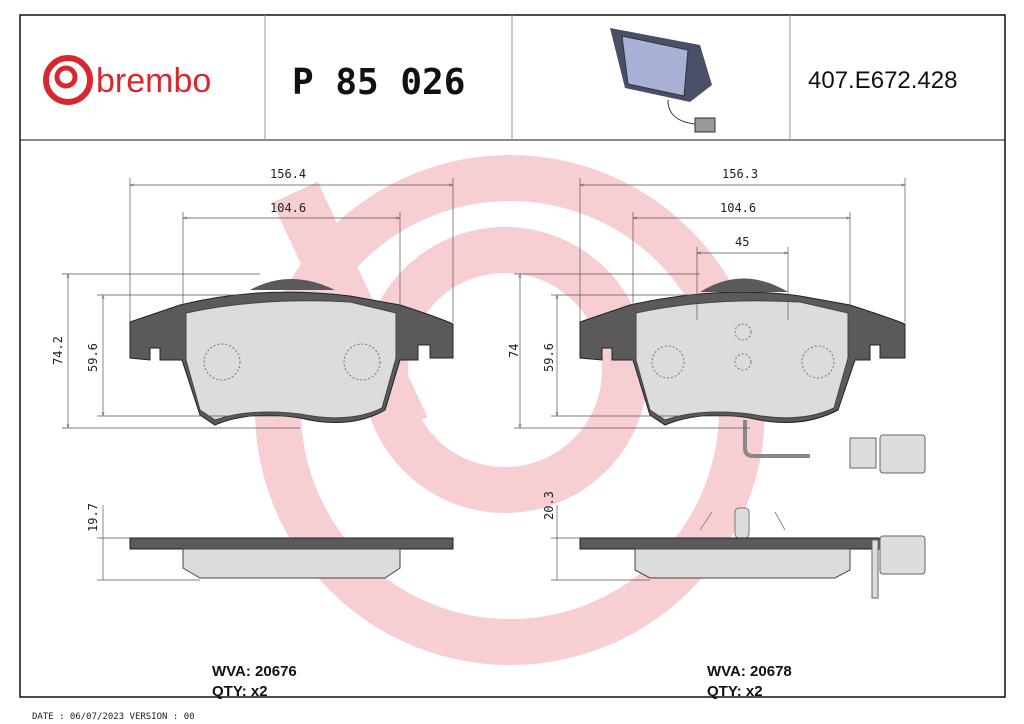 Image resolution: width=1024 pixels, height=724 pixels. Describe the element at coordinates (734, 545) in the screenshot. I see `right-pad-side-view: 20.3` at that location.